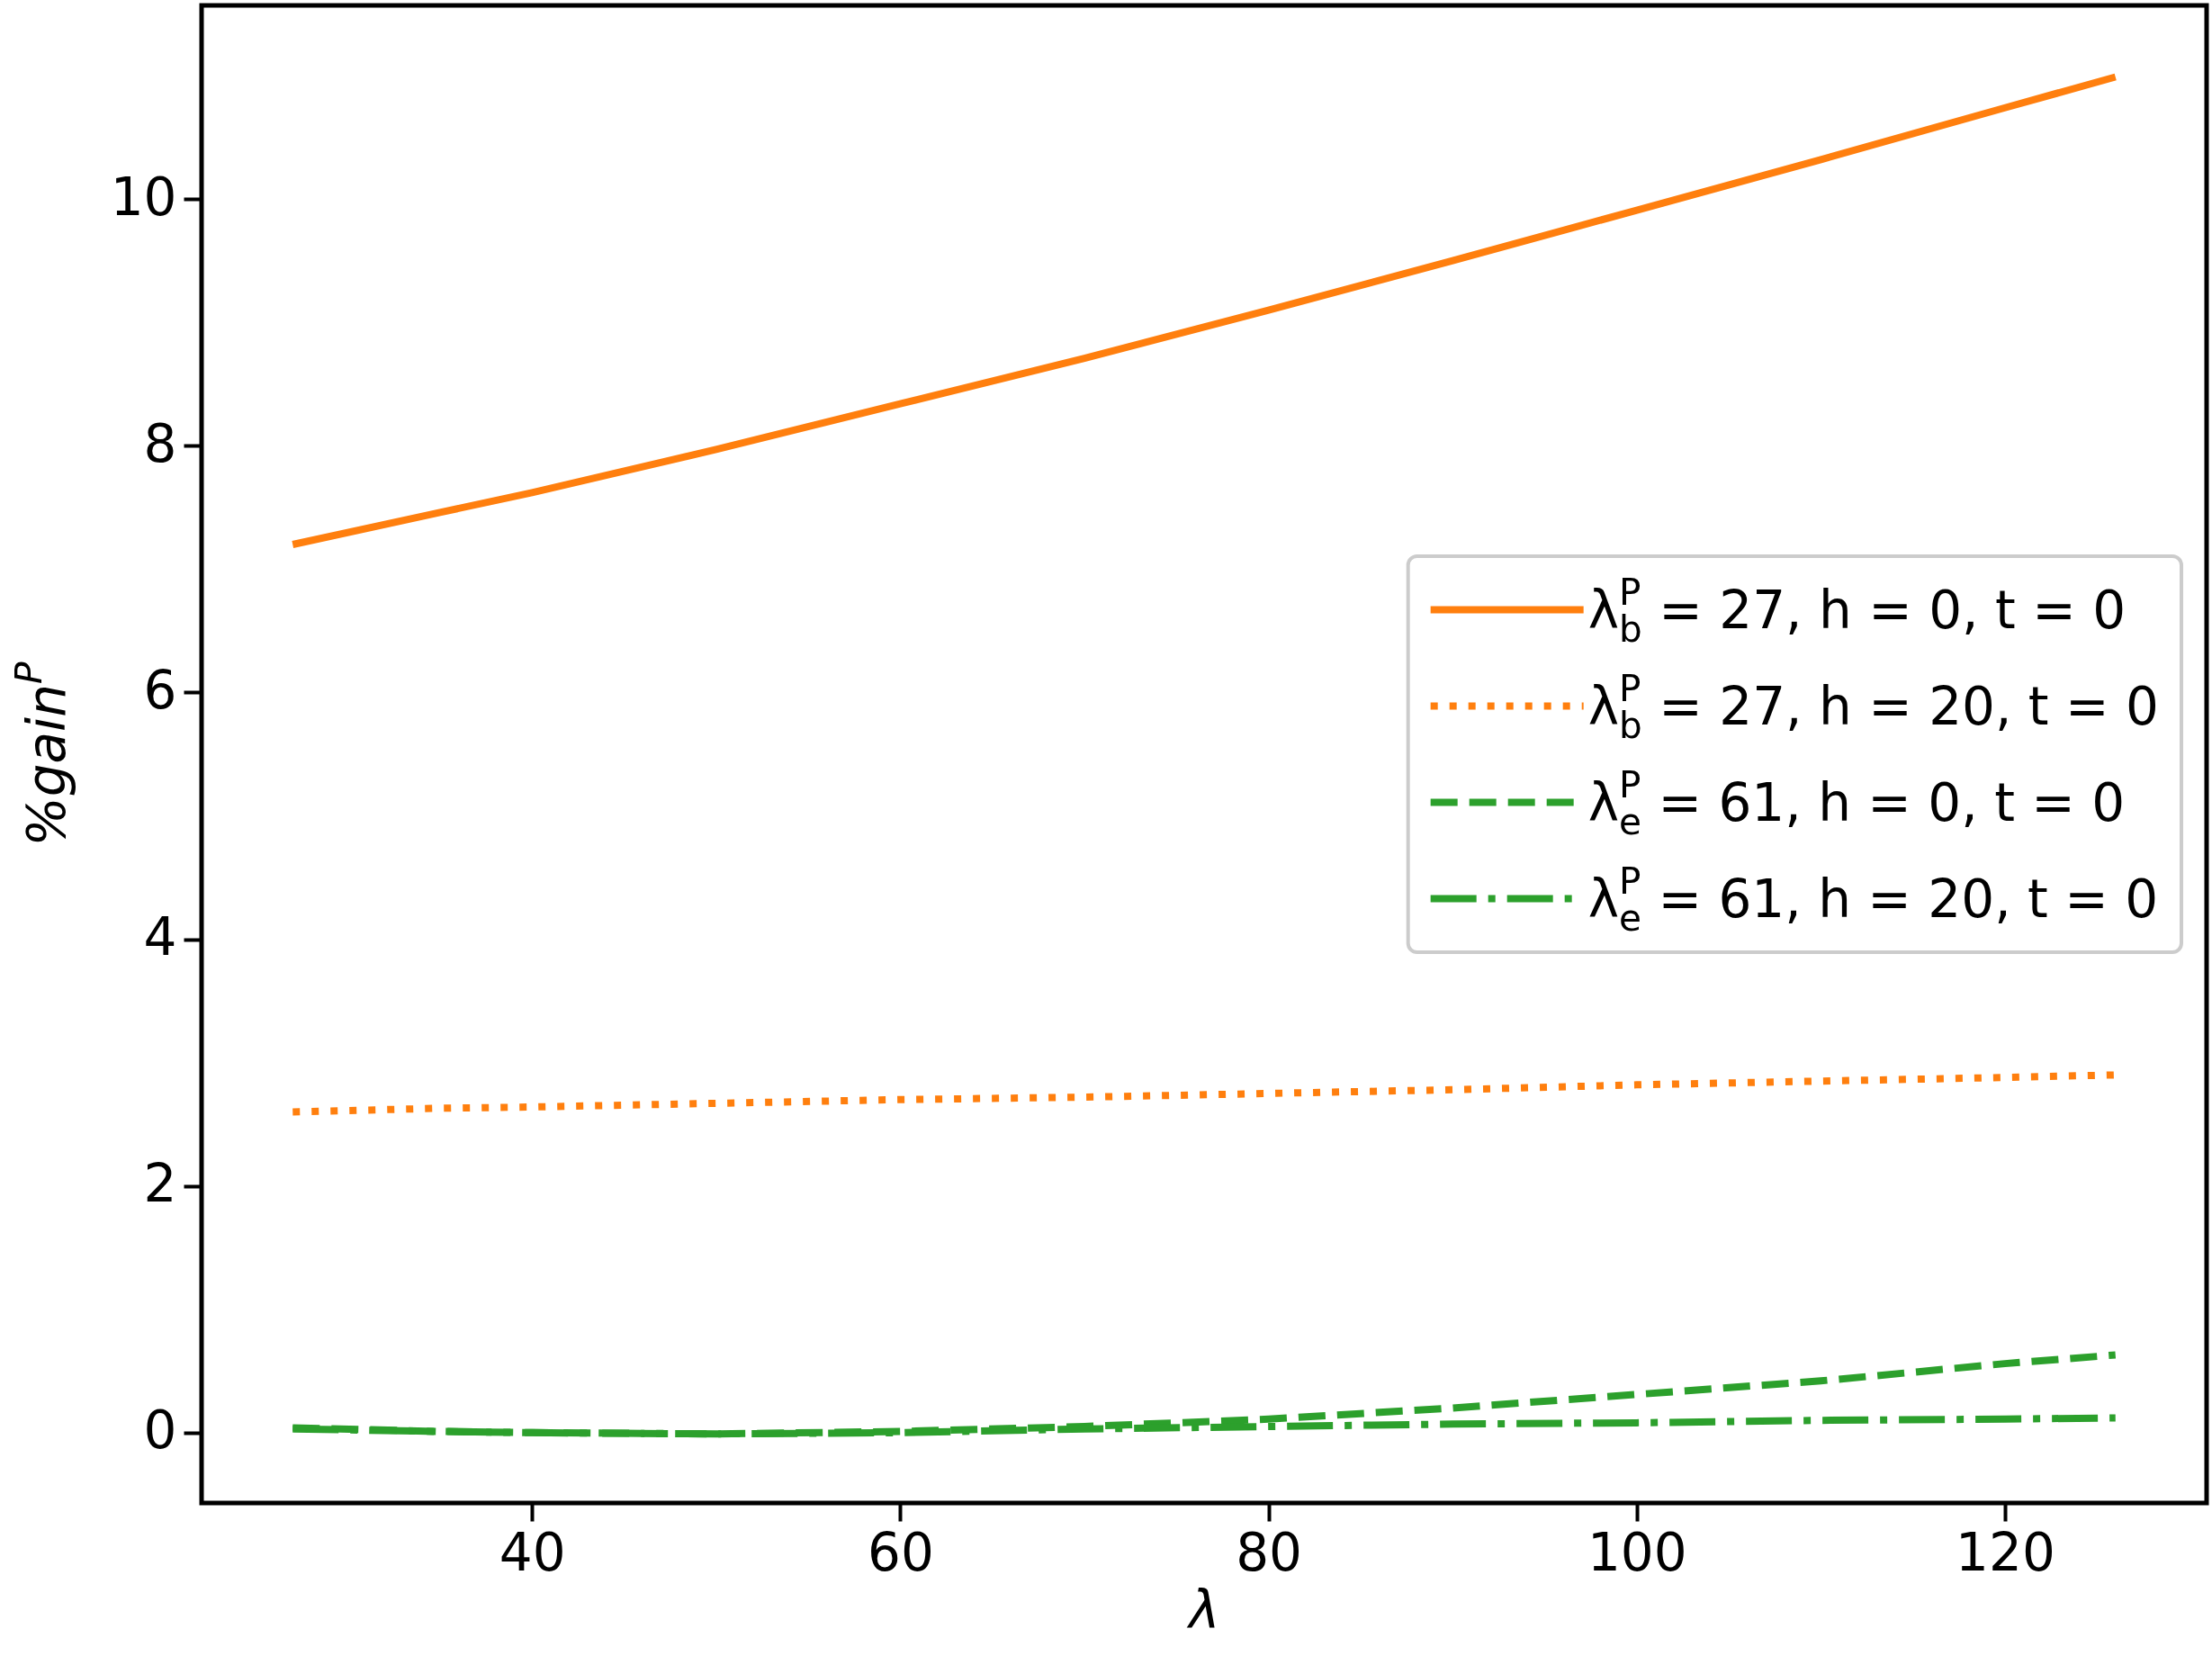  I want to click on x-tick-label: 40, so click(532, 1552).